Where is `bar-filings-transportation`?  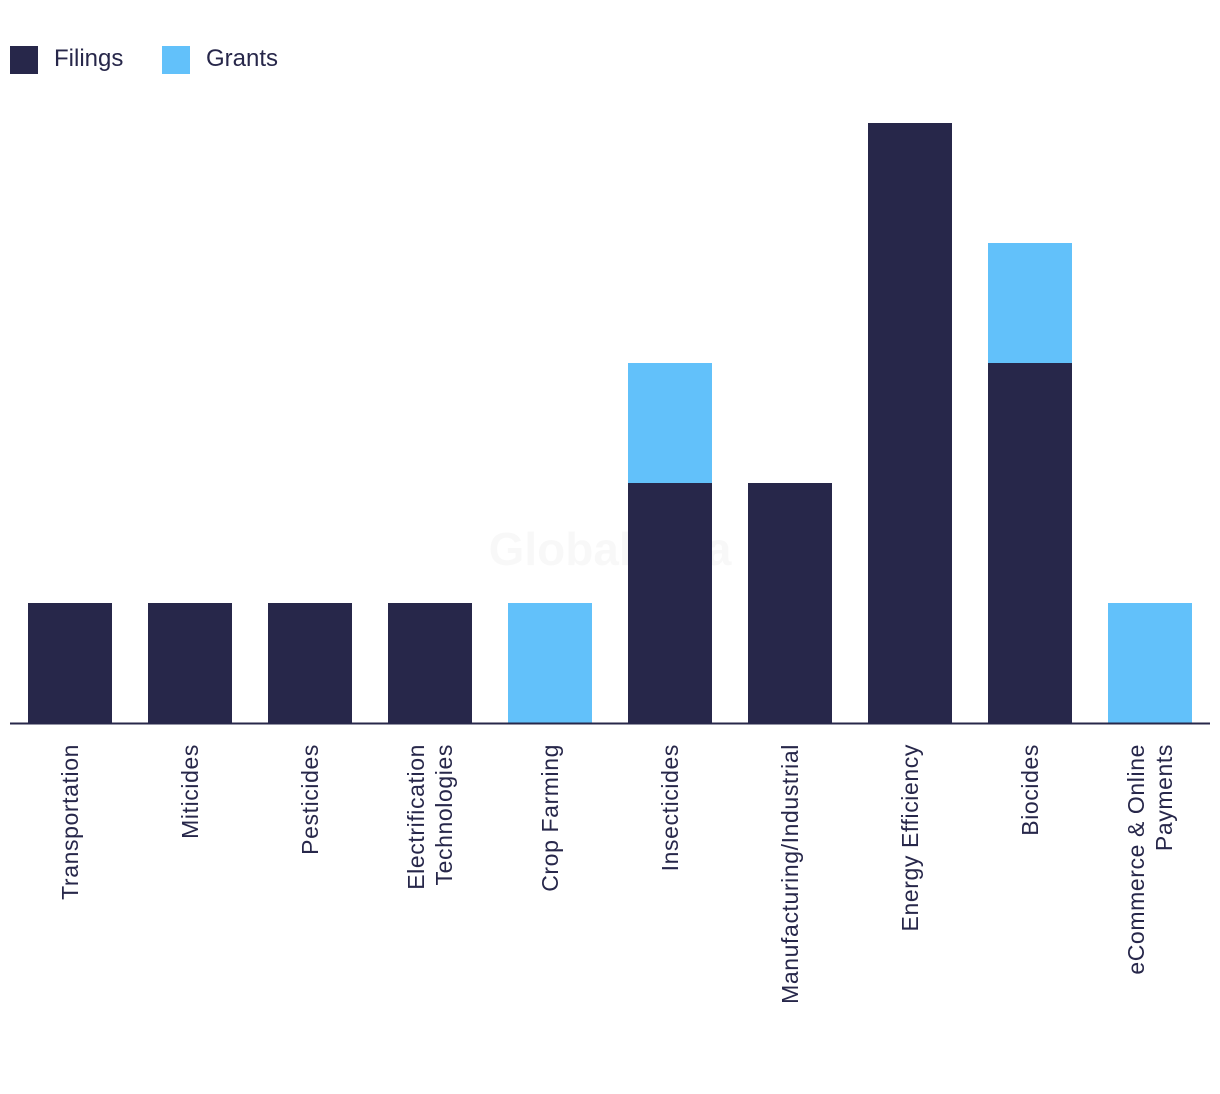
bar-filings-transportation is located at coordinates (70, 663).